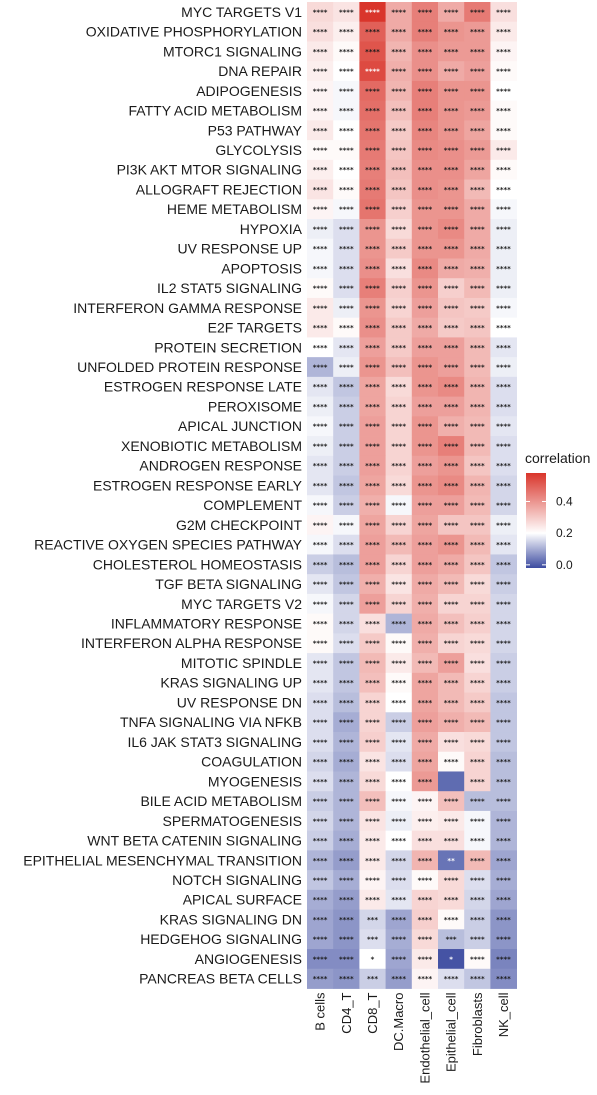  What do you see at coordinates (451, 861) in the screenshot?
I see `significance-label: **` at bounding box center [451, 861].